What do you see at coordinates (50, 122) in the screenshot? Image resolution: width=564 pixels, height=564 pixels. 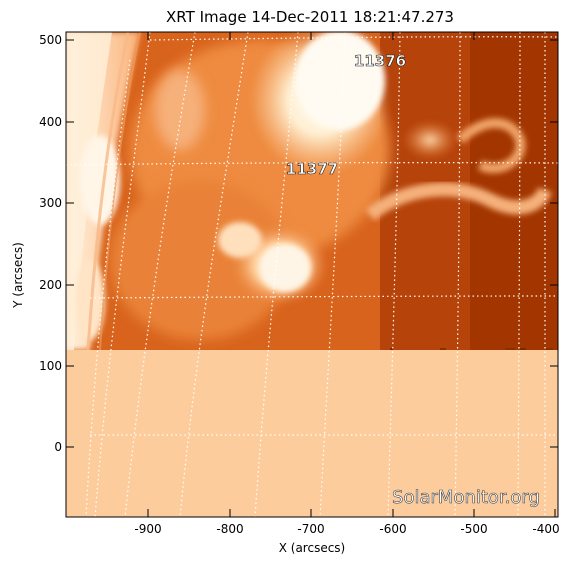 I see `y-tick-label: 400` at bounding box center [50, 122].